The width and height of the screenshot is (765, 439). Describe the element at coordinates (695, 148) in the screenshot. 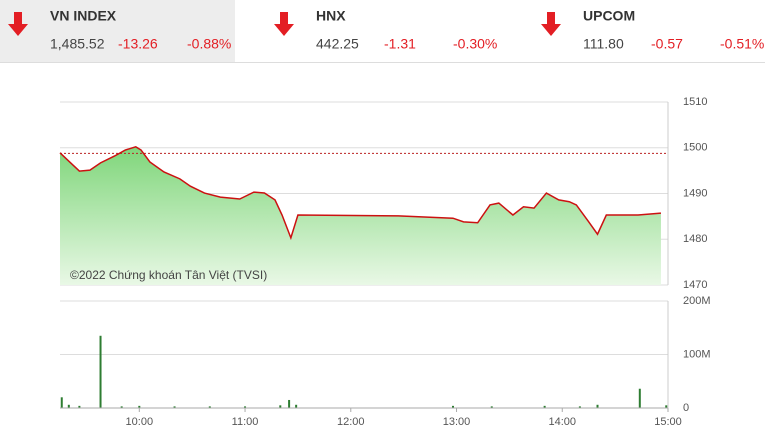

I see `y-tick-label: 1500` at that location.